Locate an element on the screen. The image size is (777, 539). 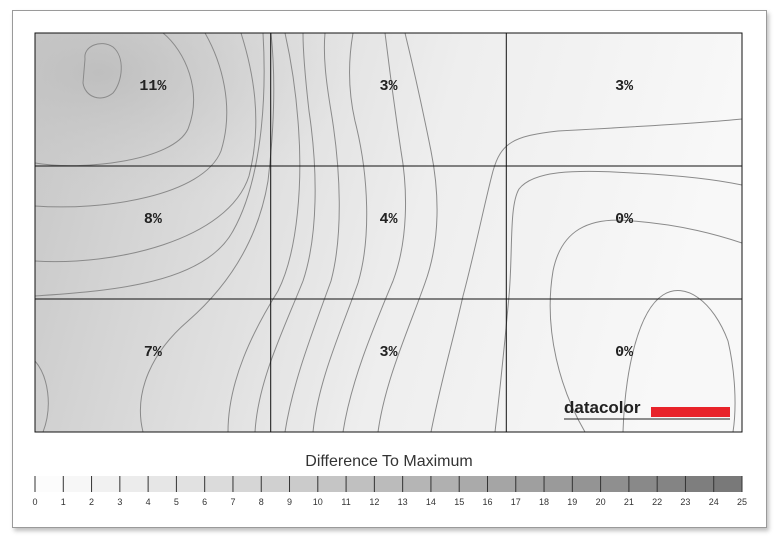
scale-tick-label: 1 is located at coordinates (63, 502).